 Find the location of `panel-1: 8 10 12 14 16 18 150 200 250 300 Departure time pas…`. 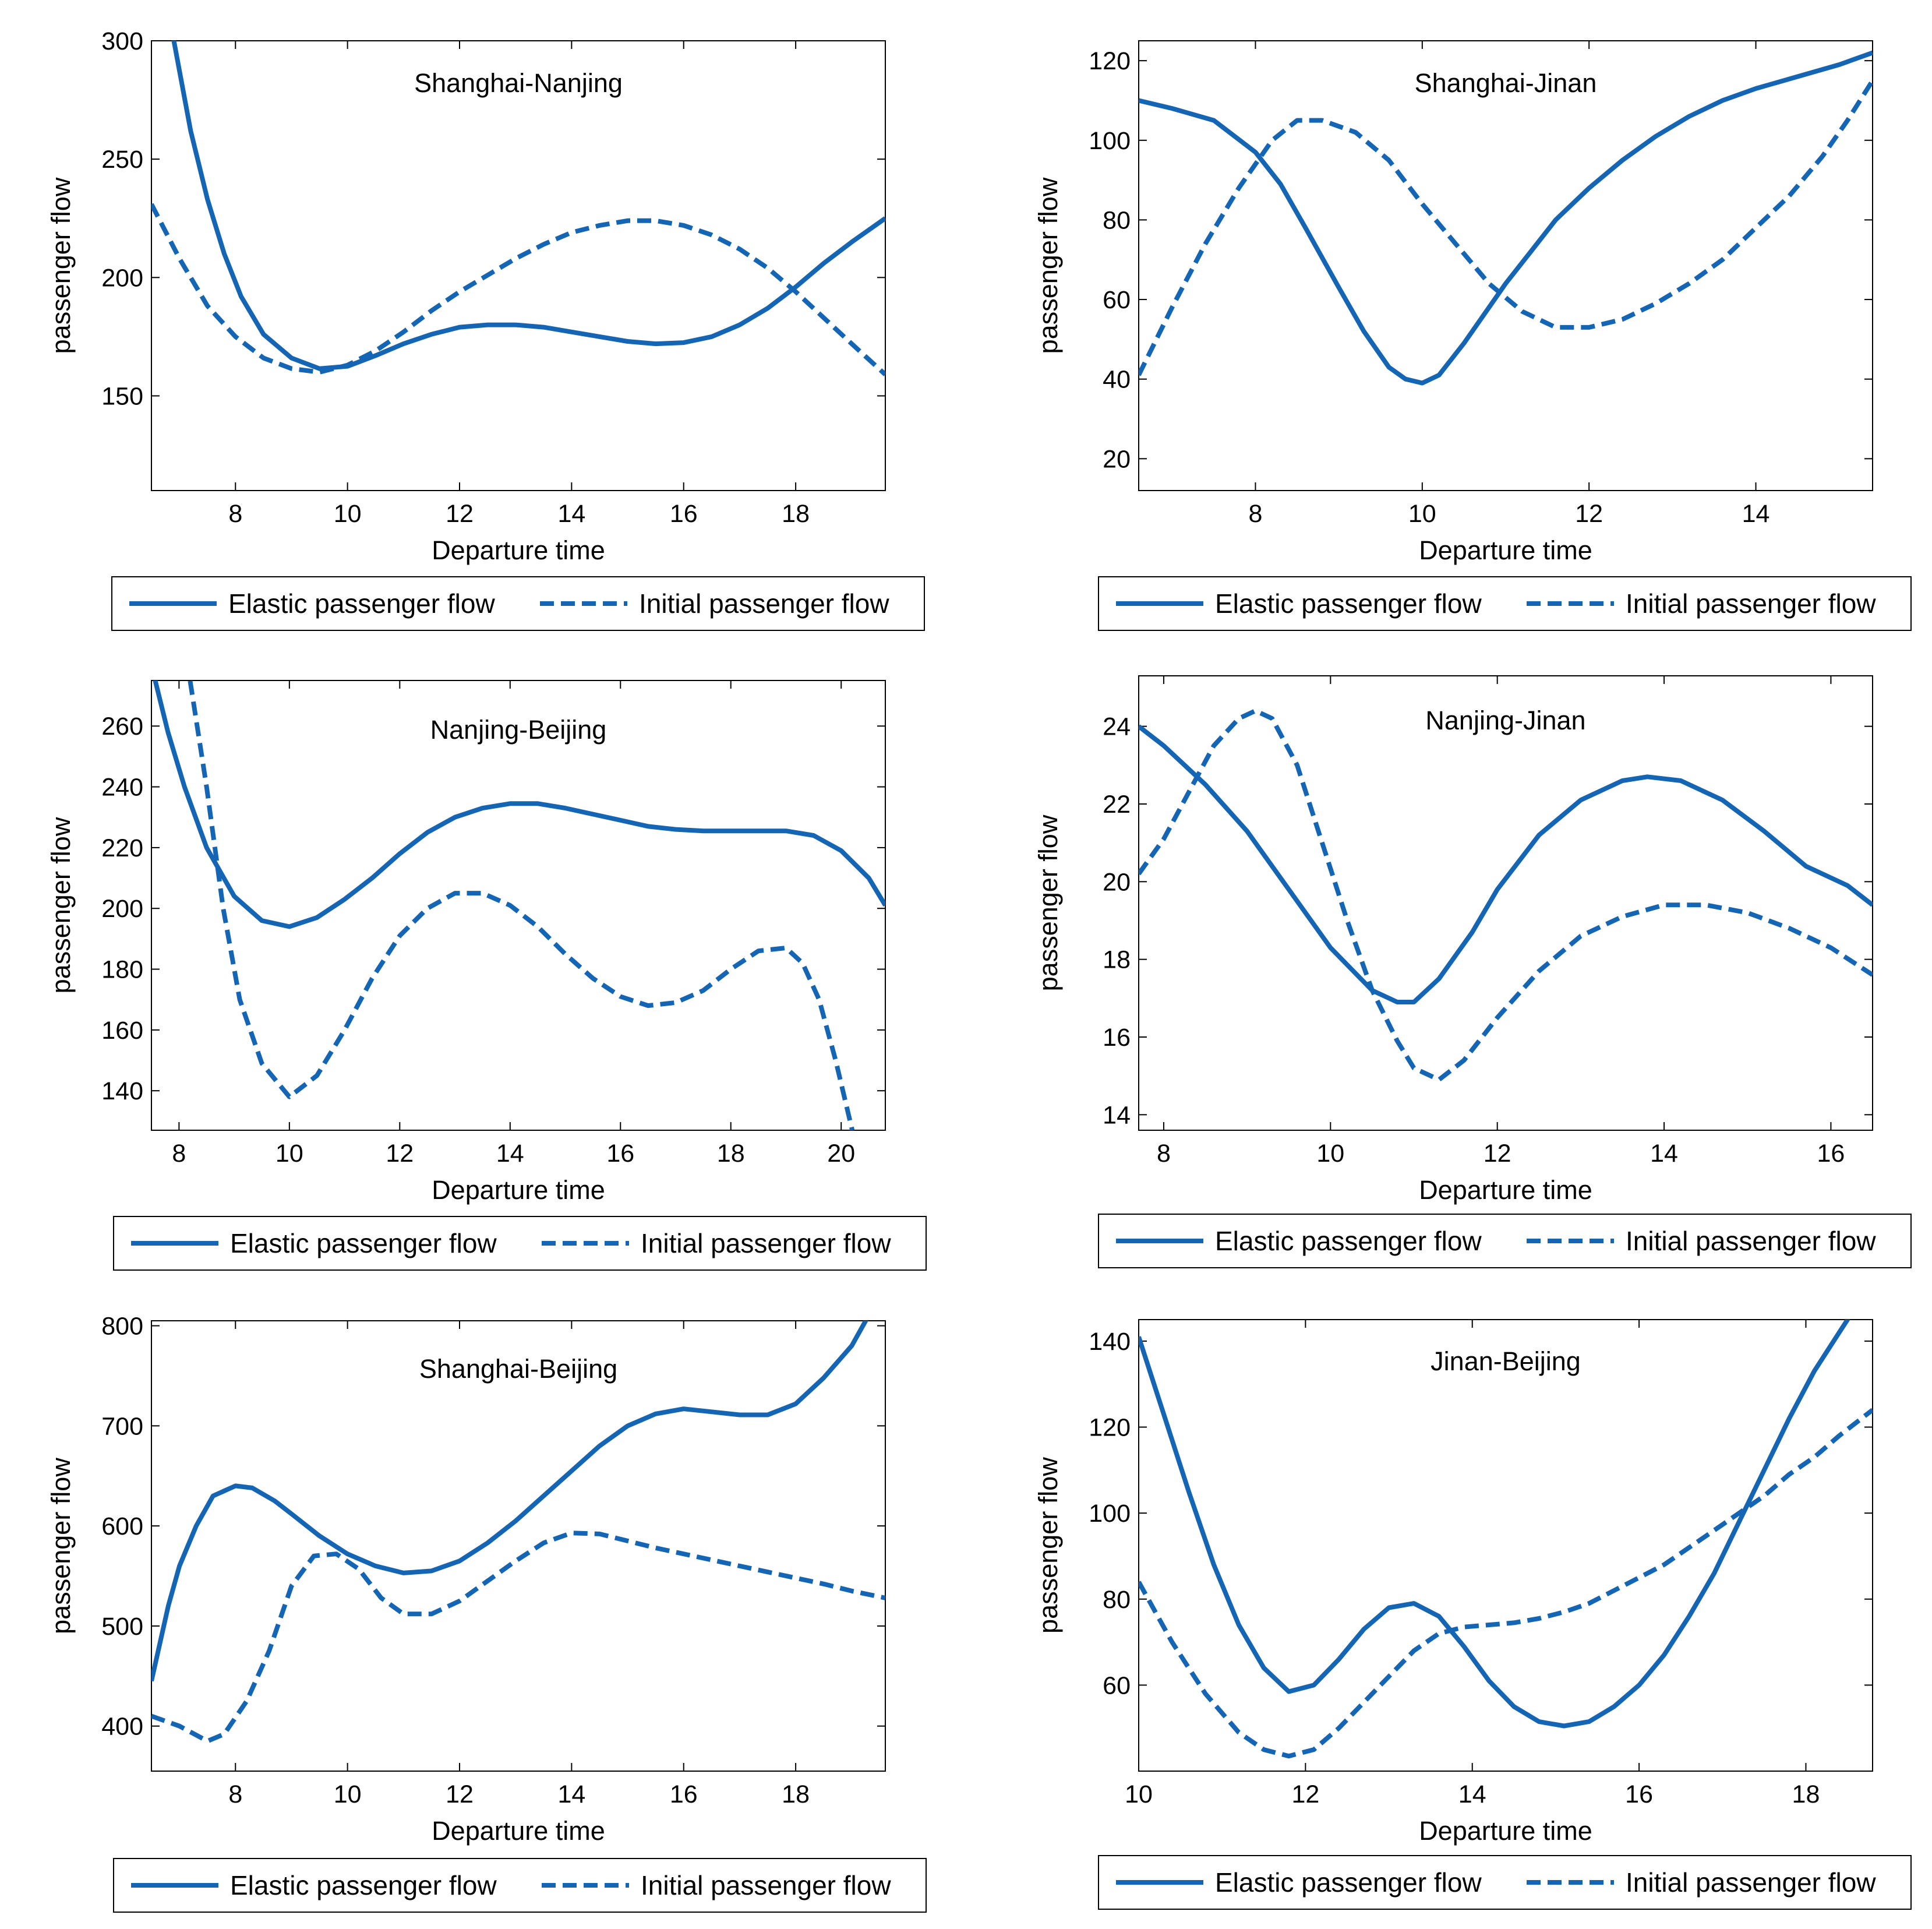

panel-1: 8 10 12 14 16 18 150 200 250 300 Departure time pas… is located at coordinates (485, 329).